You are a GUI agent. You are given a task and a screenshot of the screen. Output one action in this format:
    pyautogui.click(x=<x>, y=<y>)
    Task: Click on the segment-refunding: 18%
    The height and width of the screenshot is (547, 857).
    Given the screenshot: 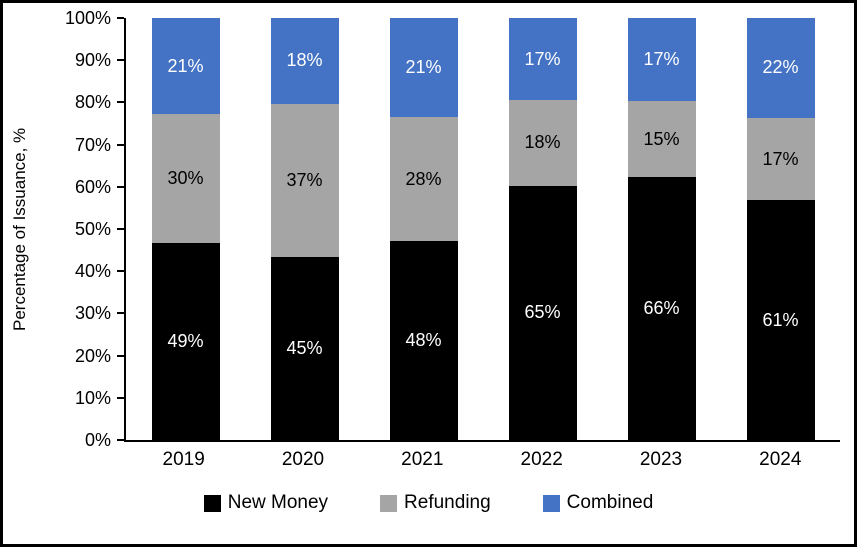 What is the action you would take?
    pyautogui.click(x=542, y=143)
    